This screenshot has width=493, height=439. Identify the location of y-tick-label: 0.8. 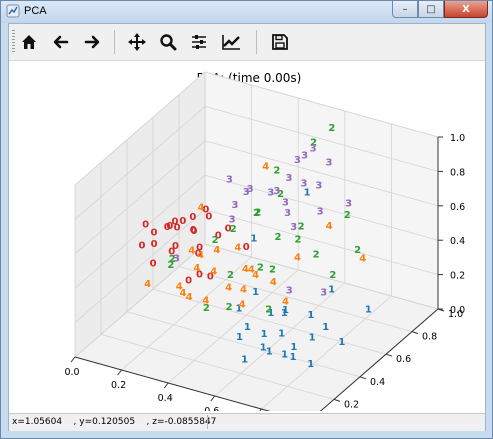
(429, 337).